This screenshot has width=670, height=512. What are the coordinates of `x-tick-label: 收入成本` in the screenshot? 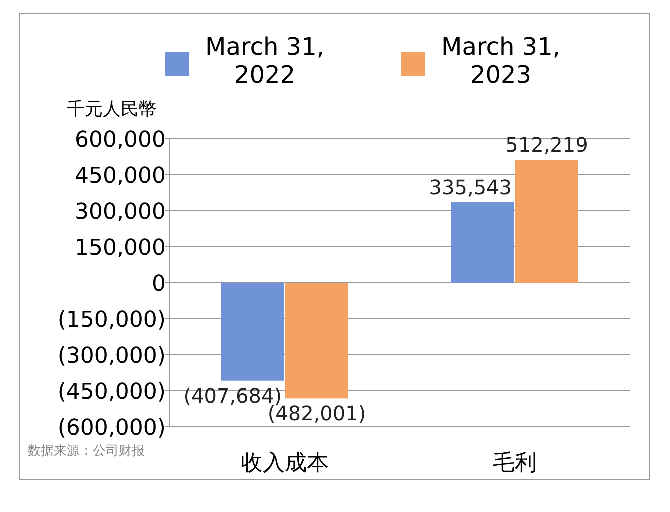 It's located at (285, 463).